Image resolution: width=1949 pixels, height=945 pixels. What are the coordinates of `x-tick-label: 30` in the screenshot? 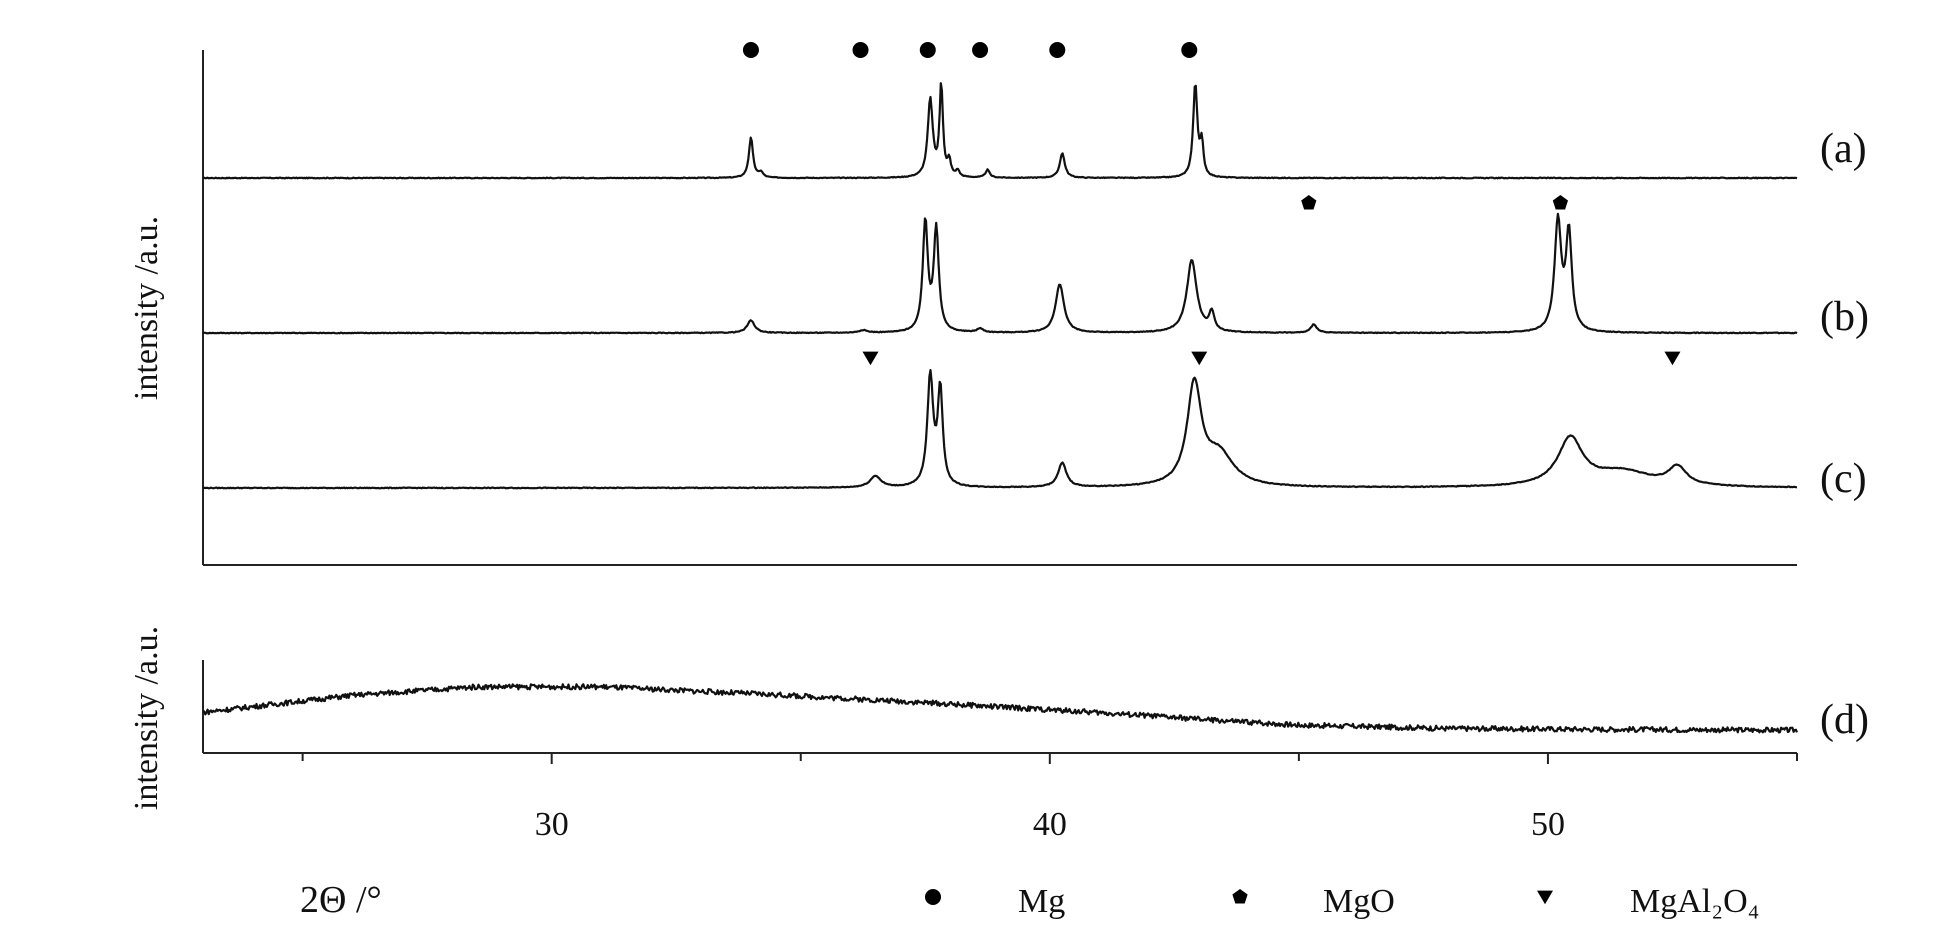 It's located at (552, 824).